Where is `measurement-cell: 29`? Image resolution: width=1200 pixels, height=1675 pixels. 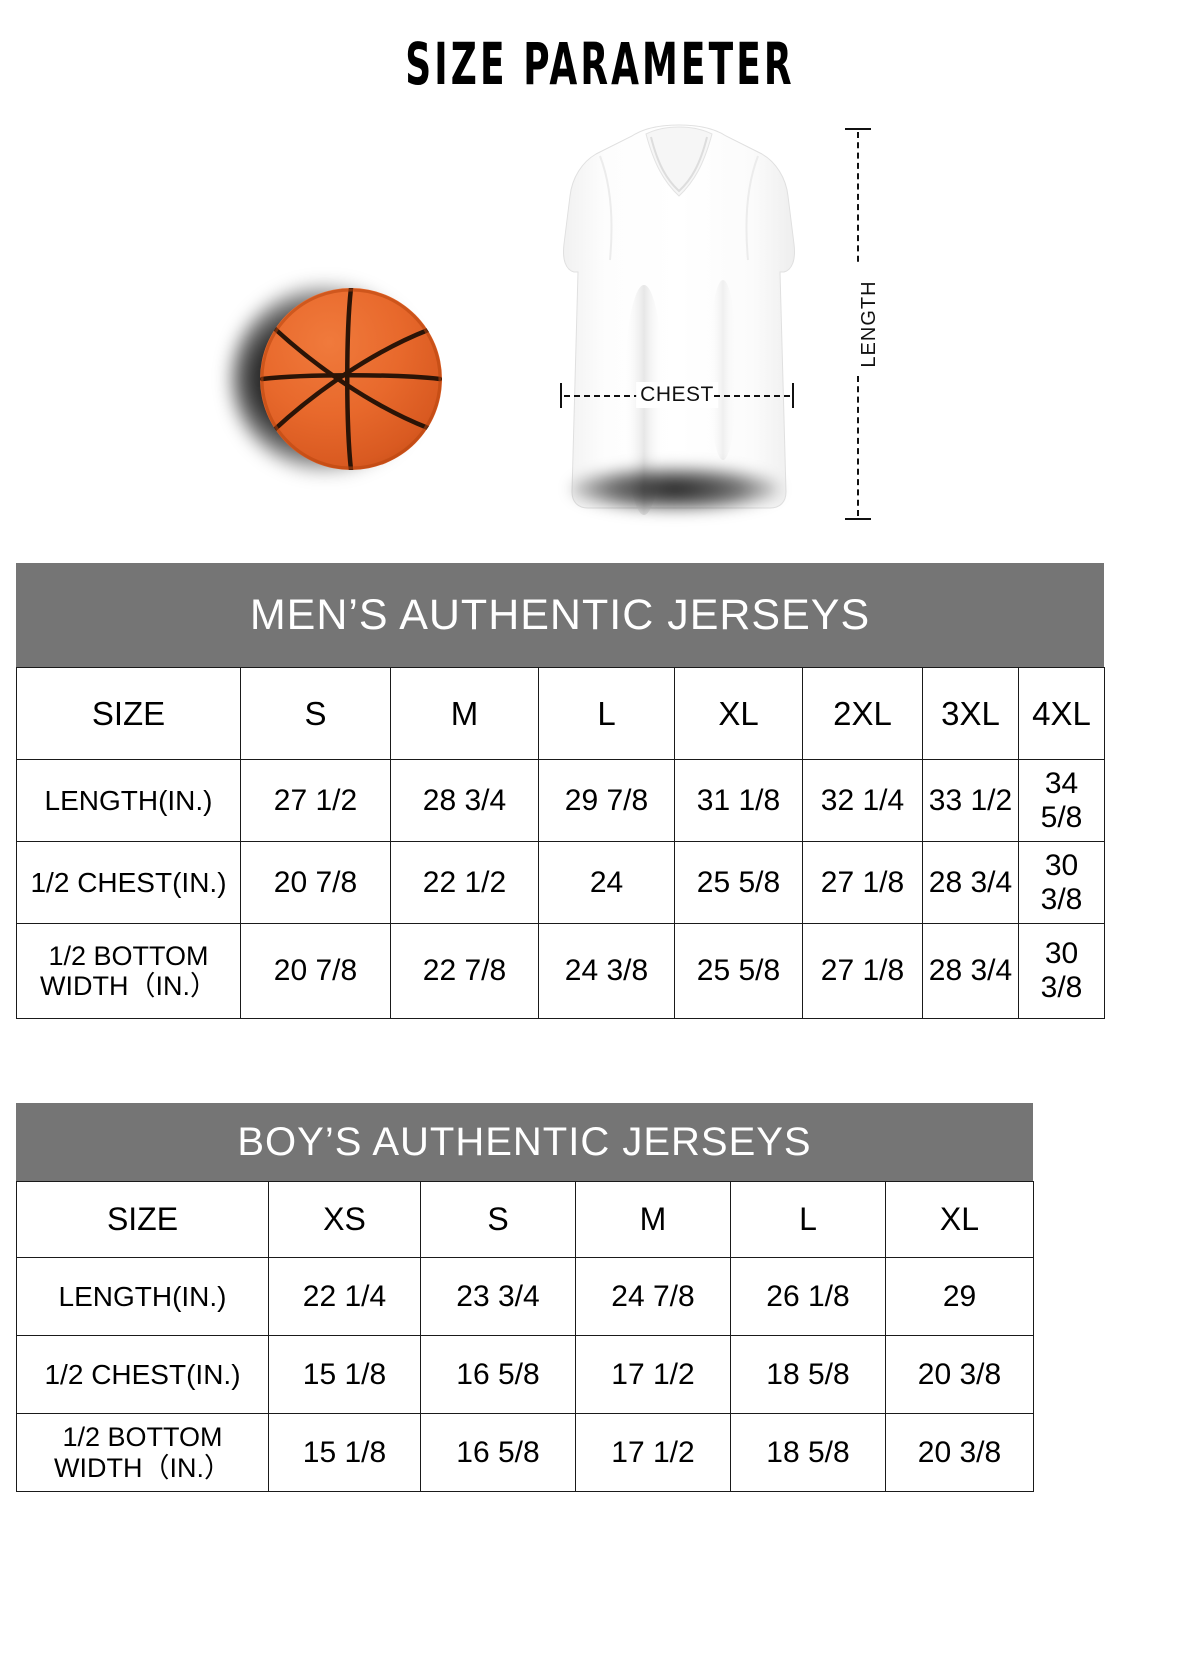 measurement-cell: 29 is located at coordinates (959, 1296).